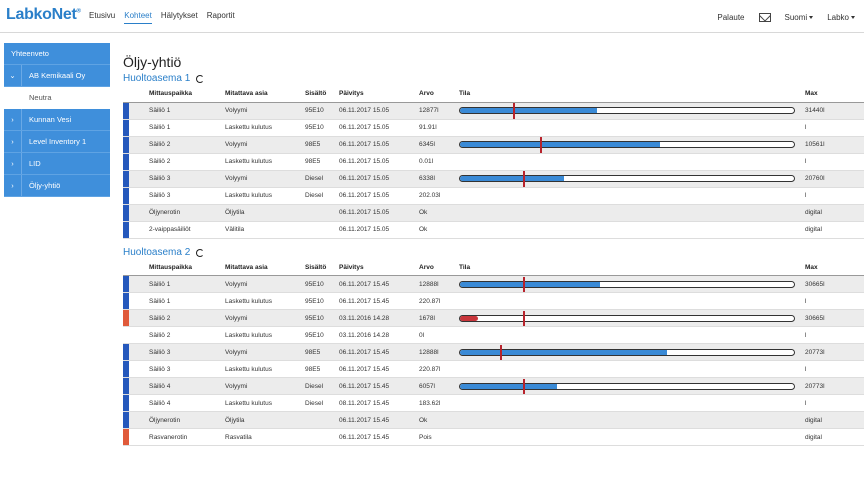 The width and height of the screenshot is (864, 479). I want to click on max-cell: 31440l, so click(834, 111).